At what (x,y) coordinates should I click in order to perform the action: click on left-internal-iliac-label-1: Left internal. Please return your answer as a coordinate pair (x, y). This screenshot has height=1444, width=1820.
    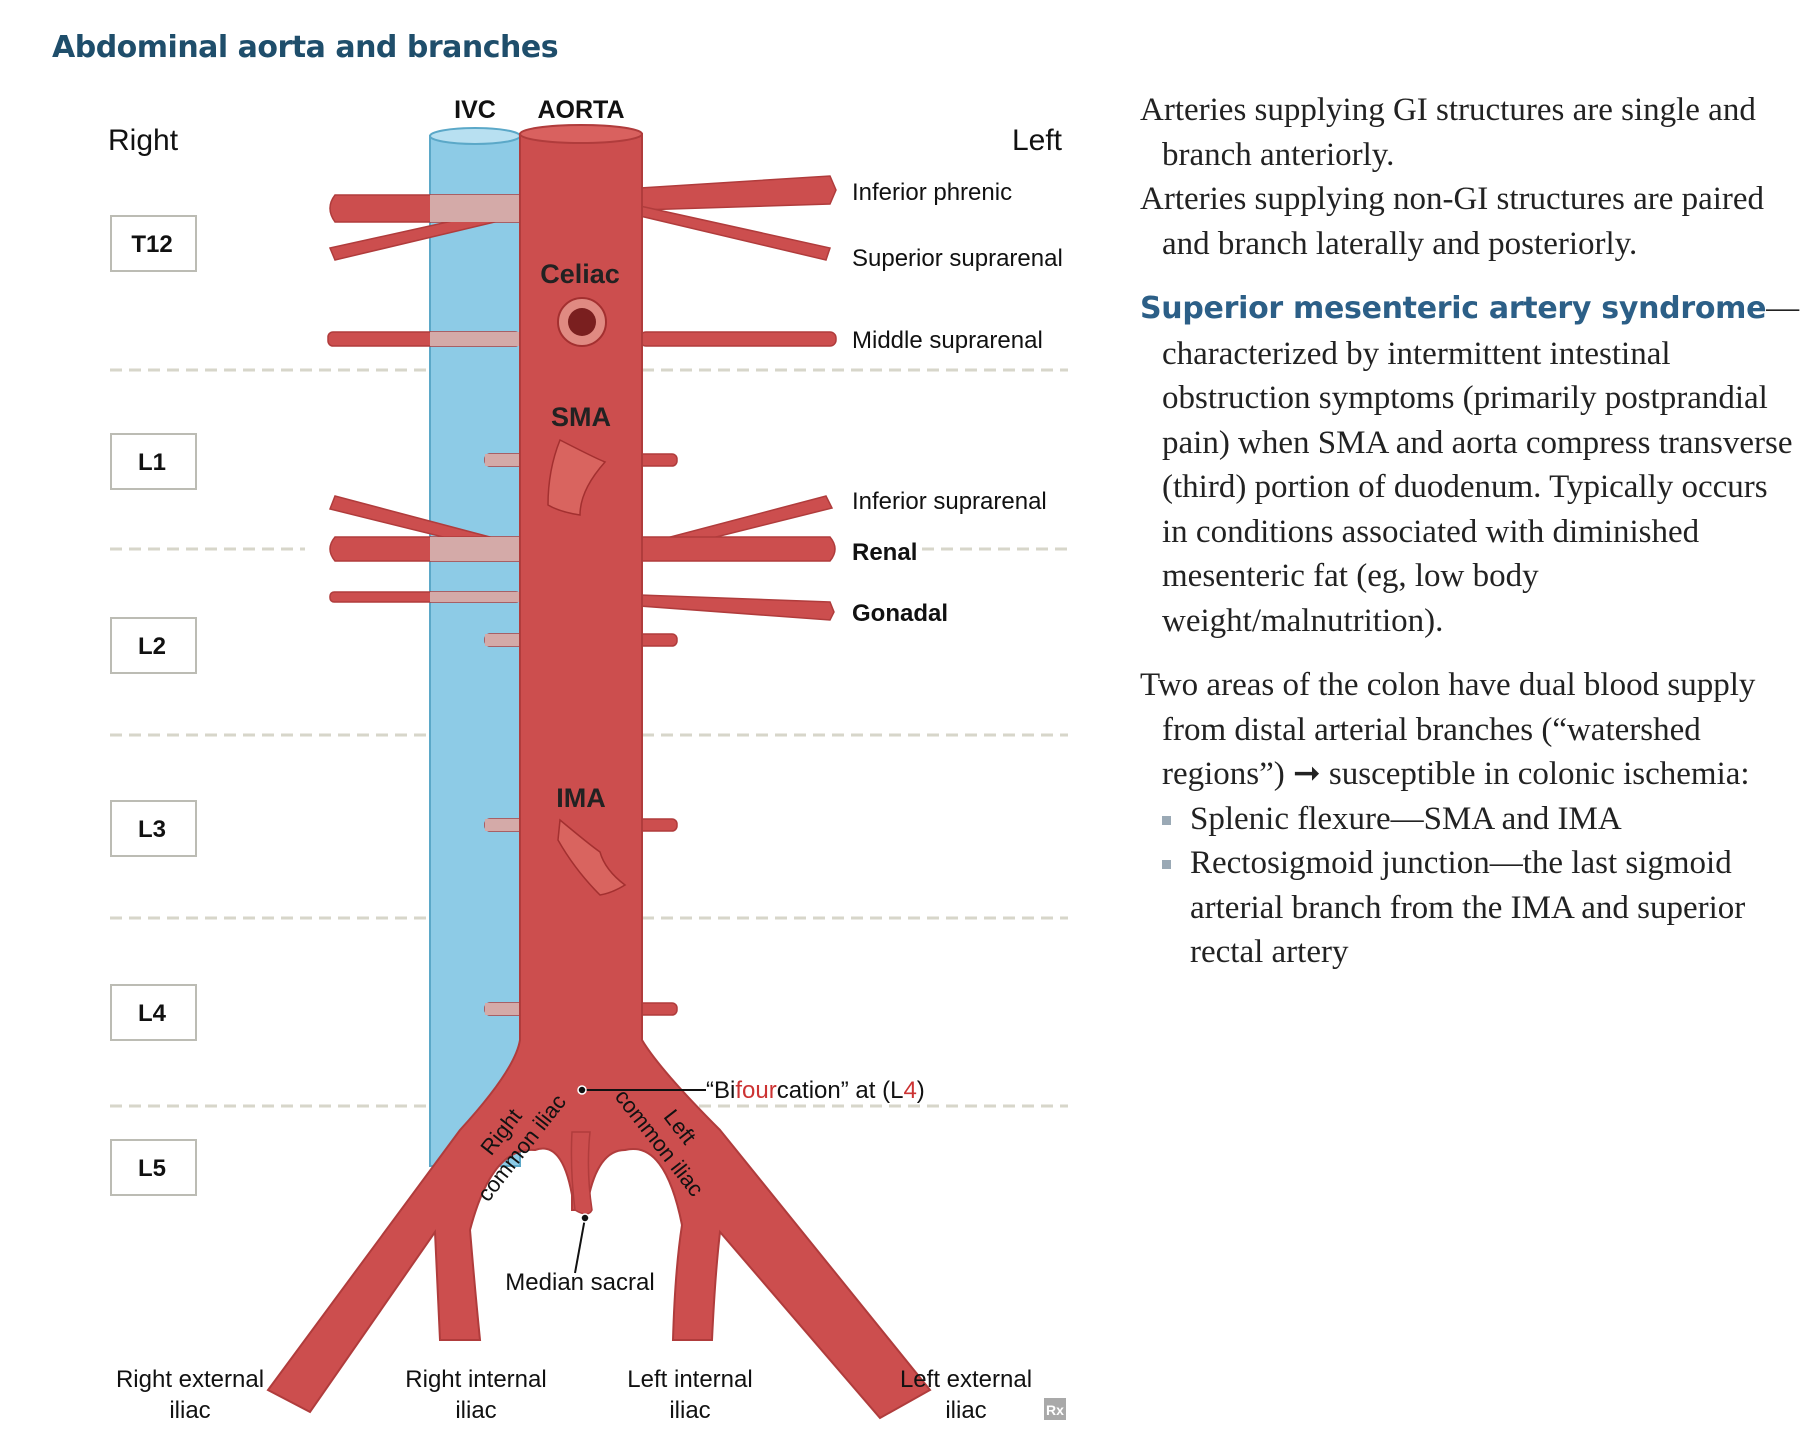
    Looking at the image, I should click on (689, 1379).